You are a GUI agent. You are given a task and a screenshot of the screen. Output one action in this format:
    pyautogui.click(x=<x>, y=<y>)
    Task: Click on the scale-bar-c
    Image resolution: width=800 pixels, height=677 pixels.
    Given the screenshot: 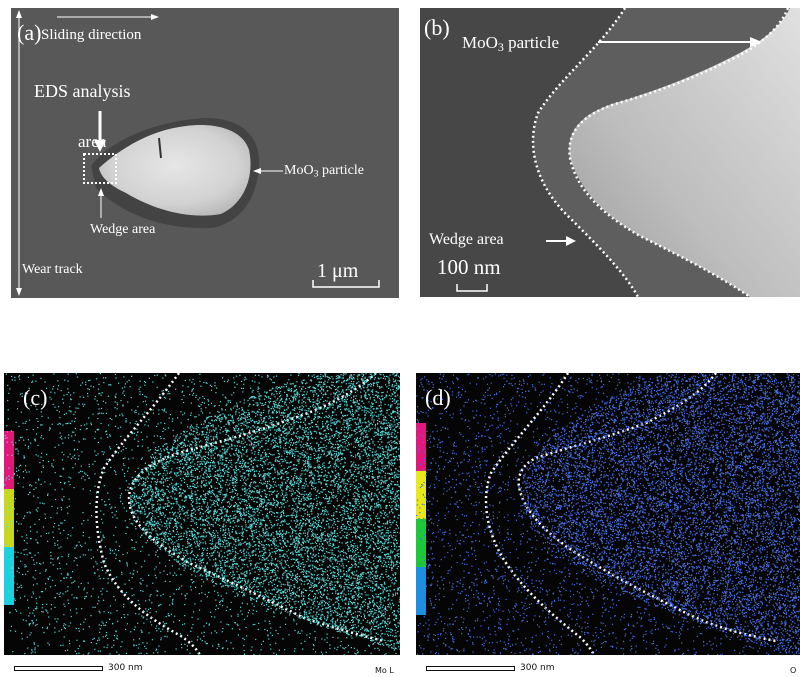 What is the action you would take?
    pyautogui.click(x=58, y=668)
    